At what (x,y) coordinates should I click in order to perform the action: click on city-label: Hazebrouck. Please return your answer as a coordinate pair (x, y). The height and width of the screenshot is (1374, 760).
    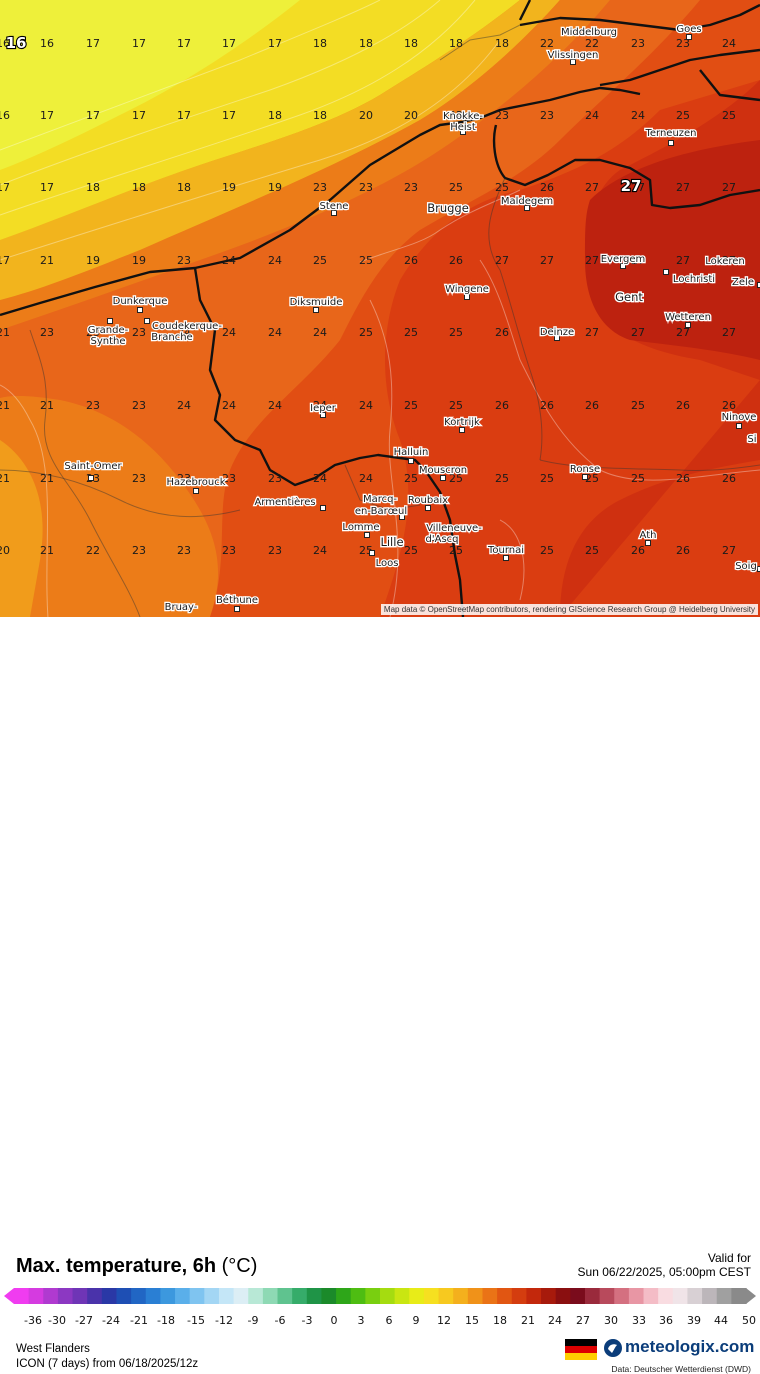
    Looking at the image, I should click on (195, 482).